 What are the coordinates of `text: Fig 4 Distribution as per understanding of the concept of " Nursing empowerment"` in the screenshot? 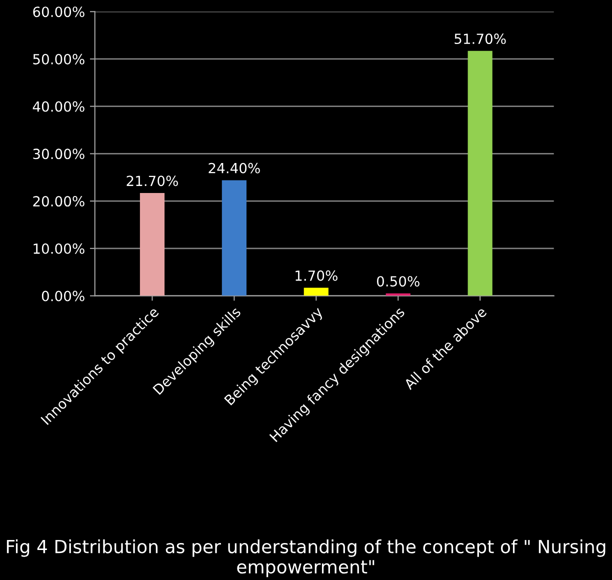 It's located at (306, 558).